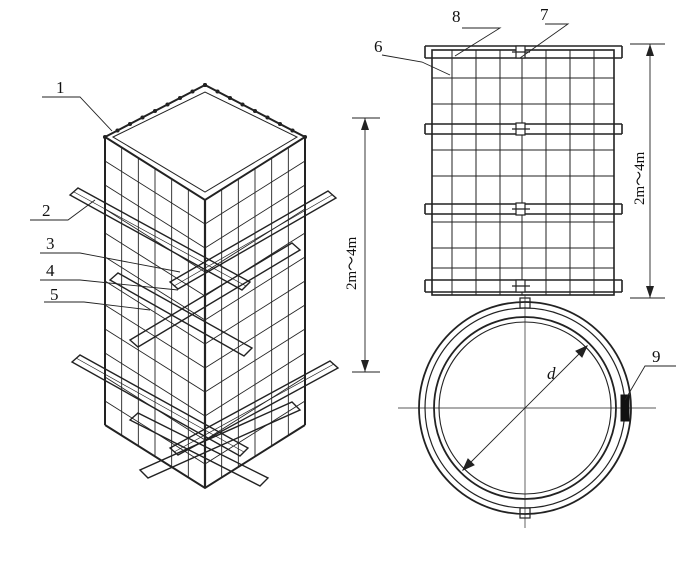  Describe the element at coordinates (656, 356) in the screenshot. I see `callout-9: 9` at that location.